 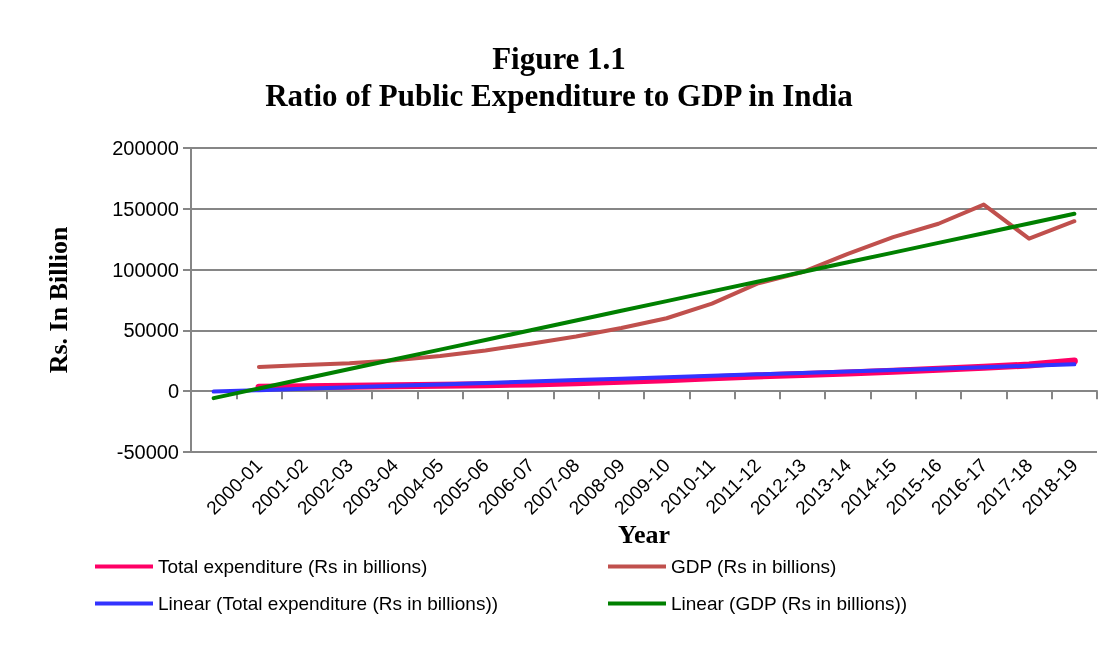 I want to click on legend-label: GDP (Rs in billions), so click(x=754, y=566).